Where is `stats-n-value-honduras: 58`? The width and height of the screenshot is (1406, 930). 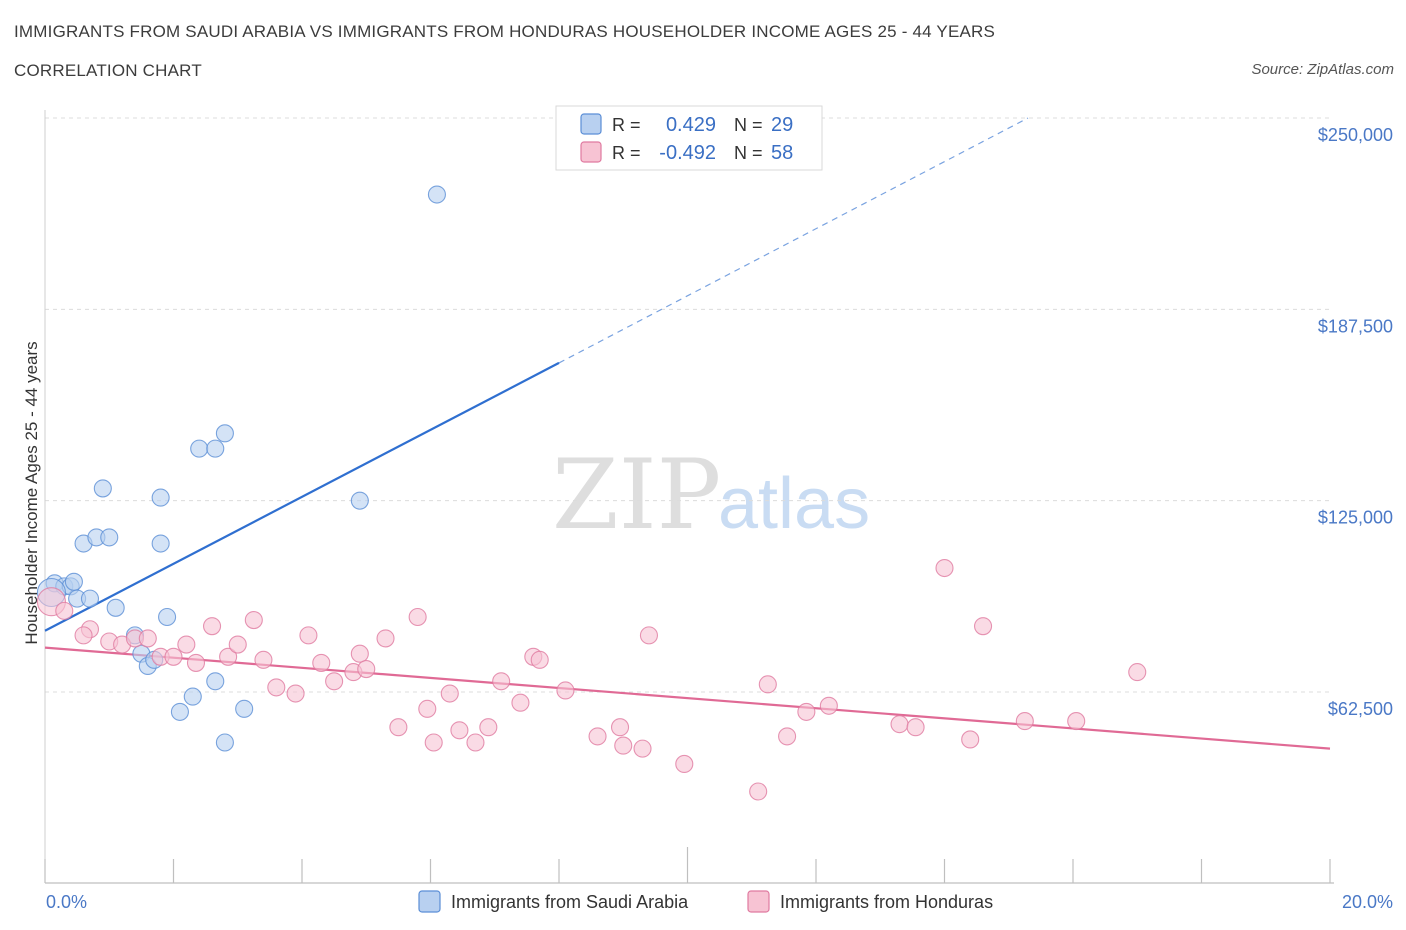
stats-n-value-honduras: 58 is located at coordinates (782, 153).